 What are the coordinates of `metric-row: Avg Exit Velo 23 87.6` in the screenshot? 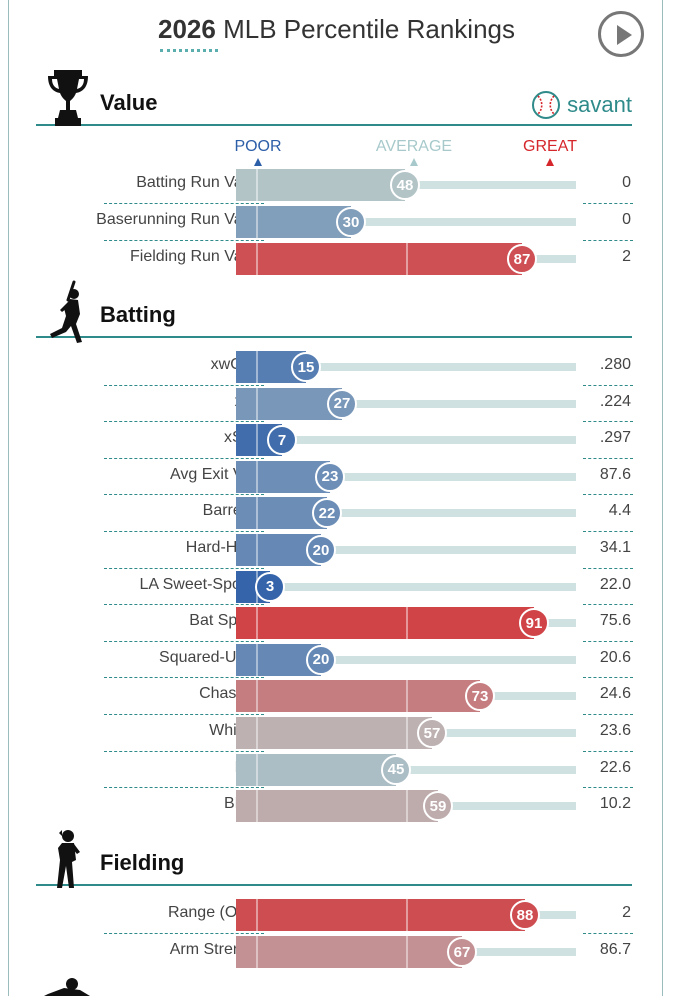 It's located at (336, 476).